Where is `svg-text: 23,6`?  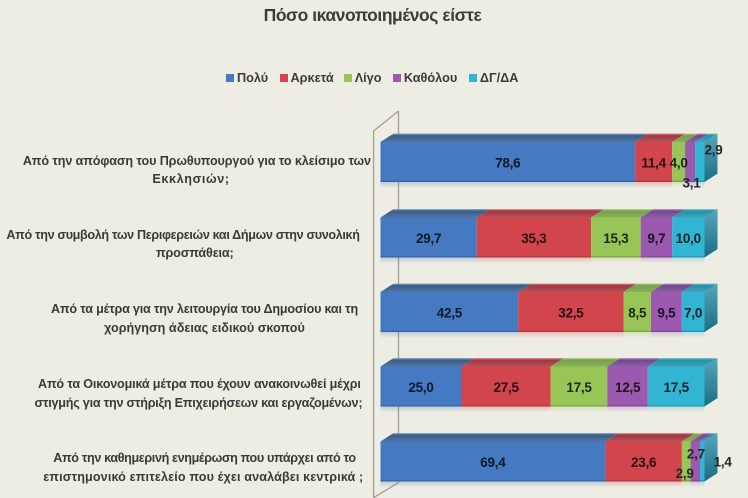 svg-text: 23,6 is located at coordinates (644, 462).